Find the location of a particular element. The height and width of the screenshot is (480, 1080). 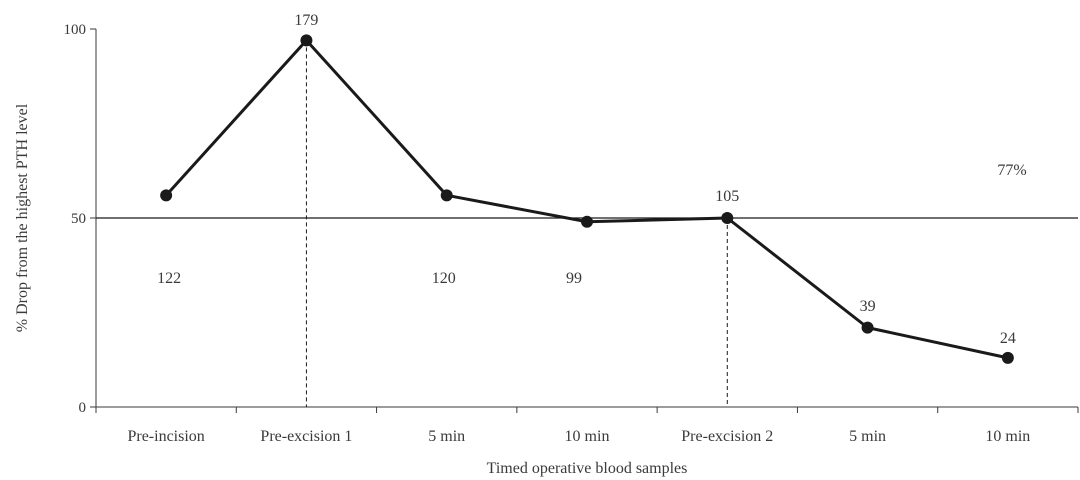

y-tick-label: 50 is located at coordinates (78, 219).